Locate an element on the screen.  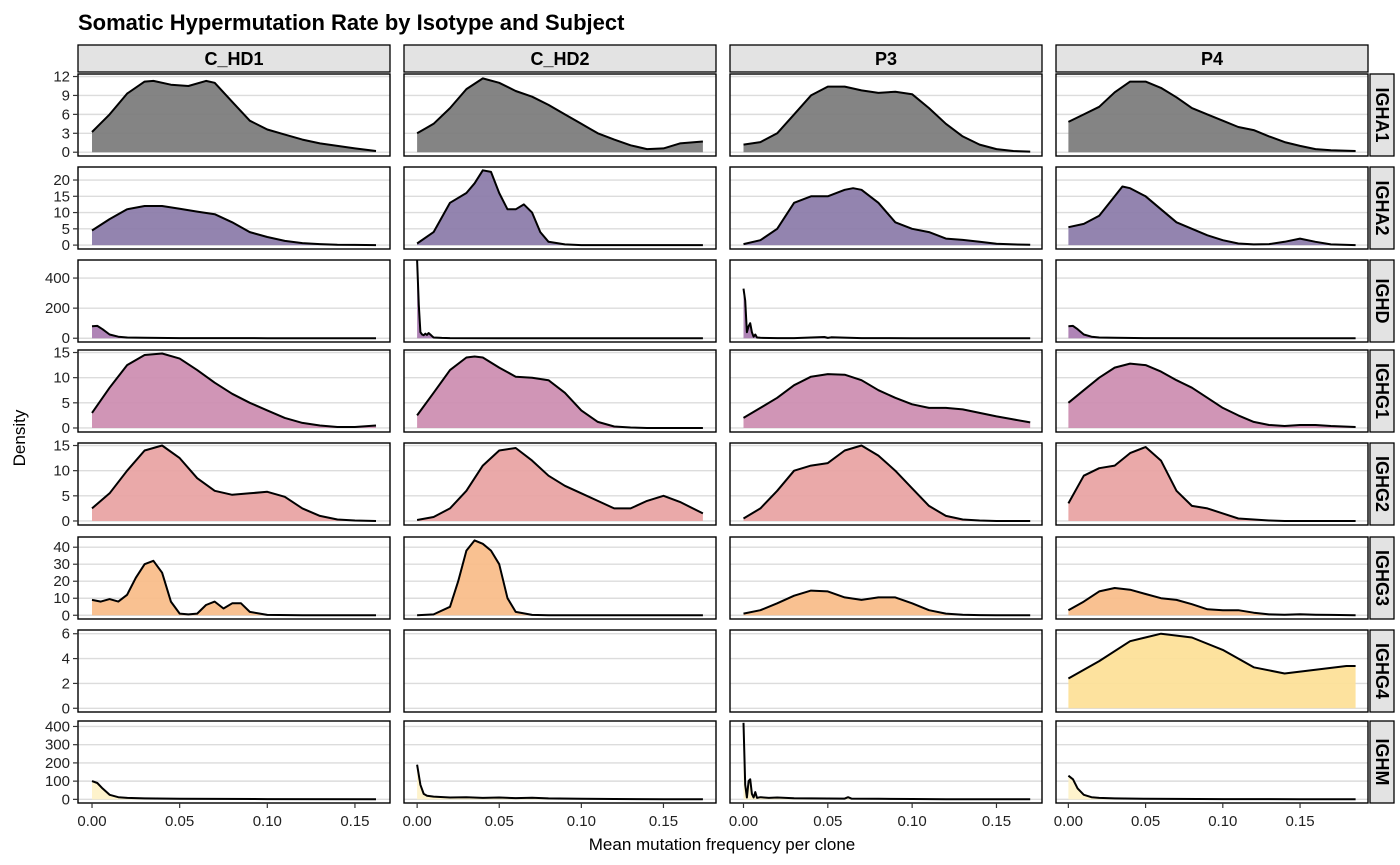
panel-ighg2-c-hd1: 0 5 10 15 is located at coordinates (222, 484).